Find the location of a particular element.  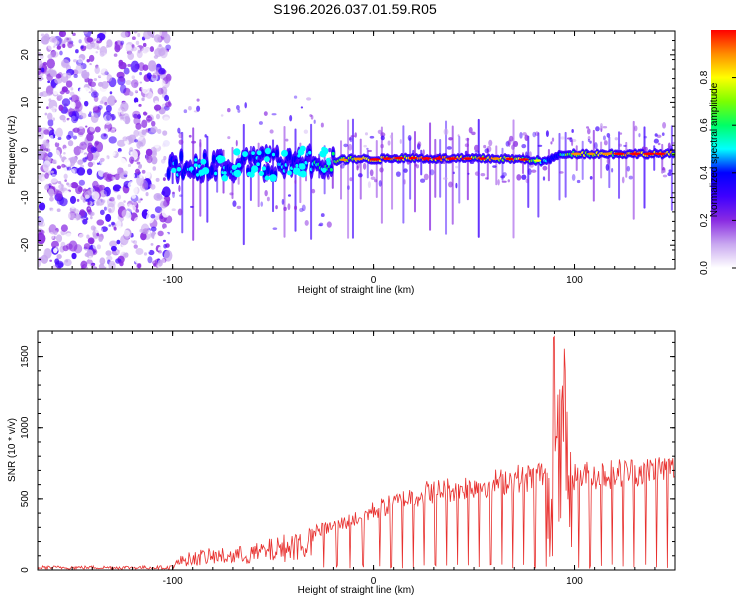

ridge-hotspot is located at coordinates (358, 159).